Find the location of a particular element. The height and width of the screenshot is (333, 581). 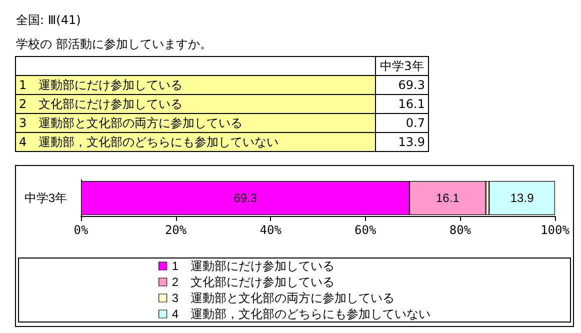

x-tick-label: 100% is located at coordinates (555, 230).